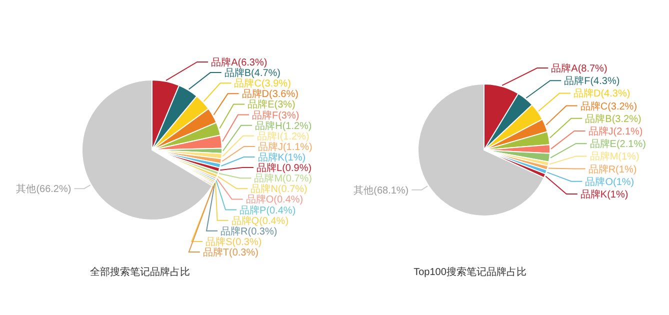  I want to click on value-label: (1.1%), so click(297, 147).